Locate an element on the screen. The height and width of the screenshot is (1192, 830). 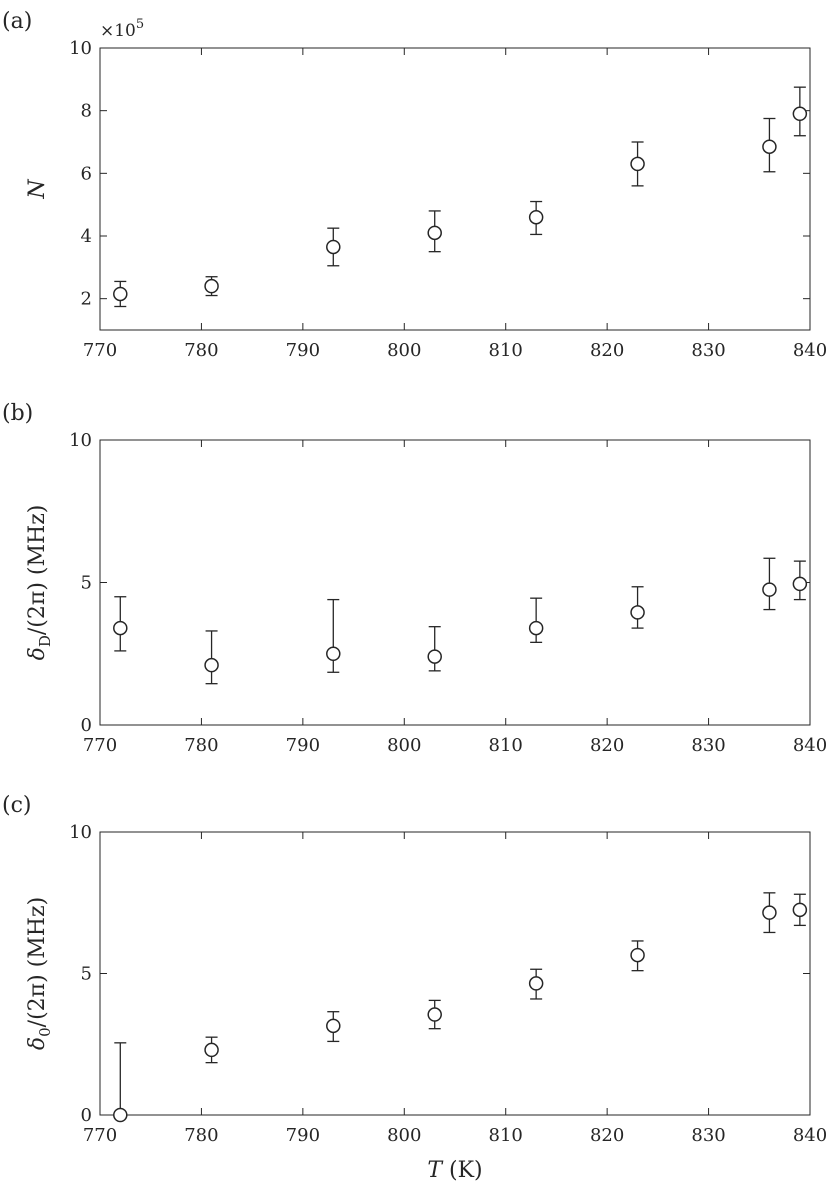
y-axis-label-text: δ0/(2π) (MHz) is located at coordinates (39, 973).